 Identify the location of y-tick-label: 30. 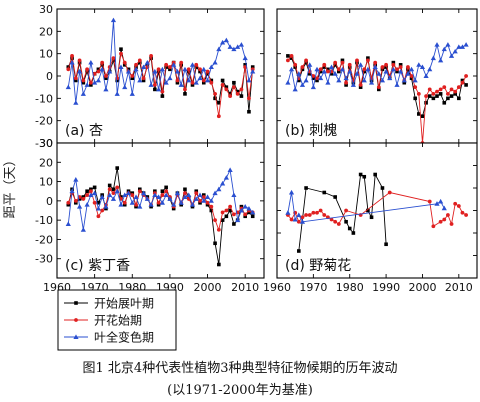
(46, 9).